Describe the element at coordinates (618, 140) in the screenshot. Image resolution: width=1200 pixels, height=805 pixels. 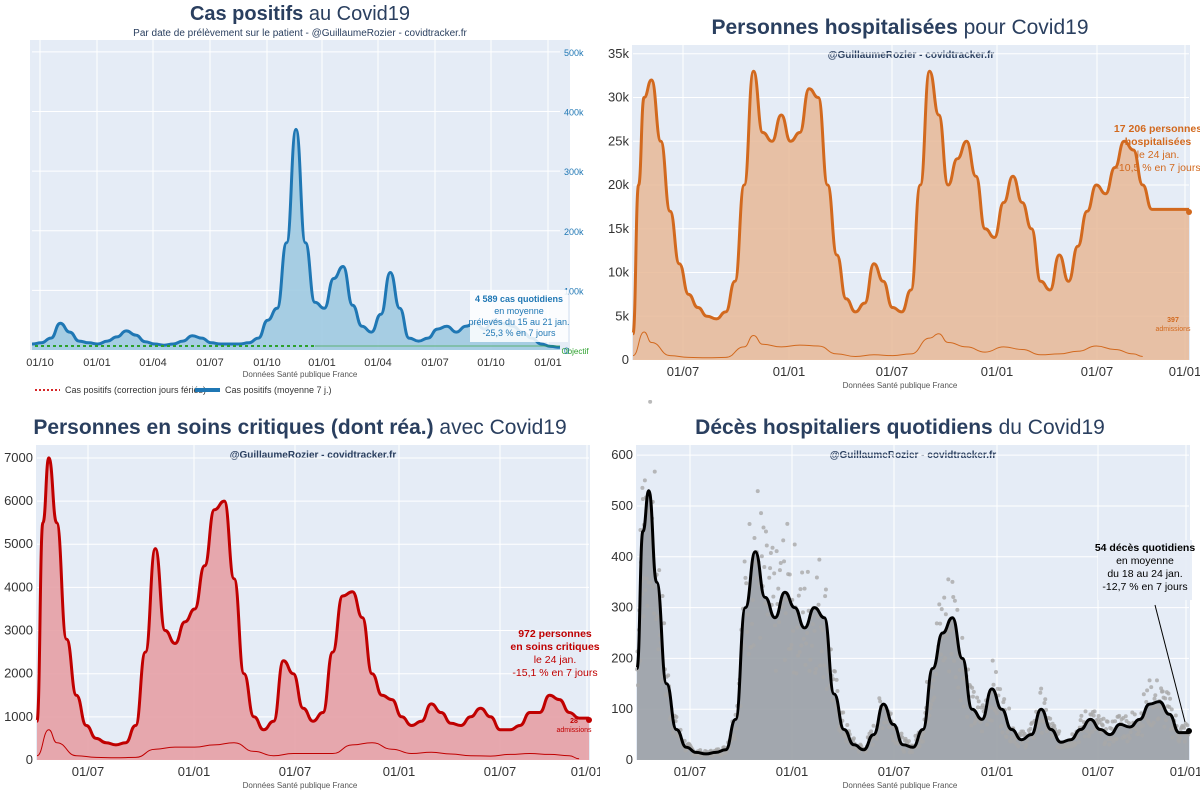
I see `hosp-ytick-label: 25k` at that location.